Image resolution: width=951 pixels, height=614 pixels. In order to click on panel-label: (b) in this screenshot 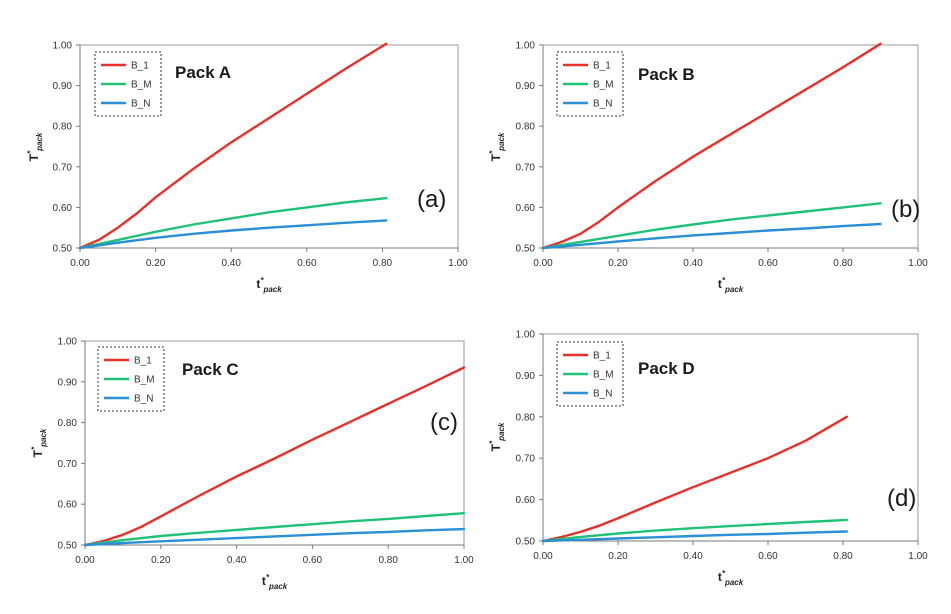, I will do `click(905, 209)`.